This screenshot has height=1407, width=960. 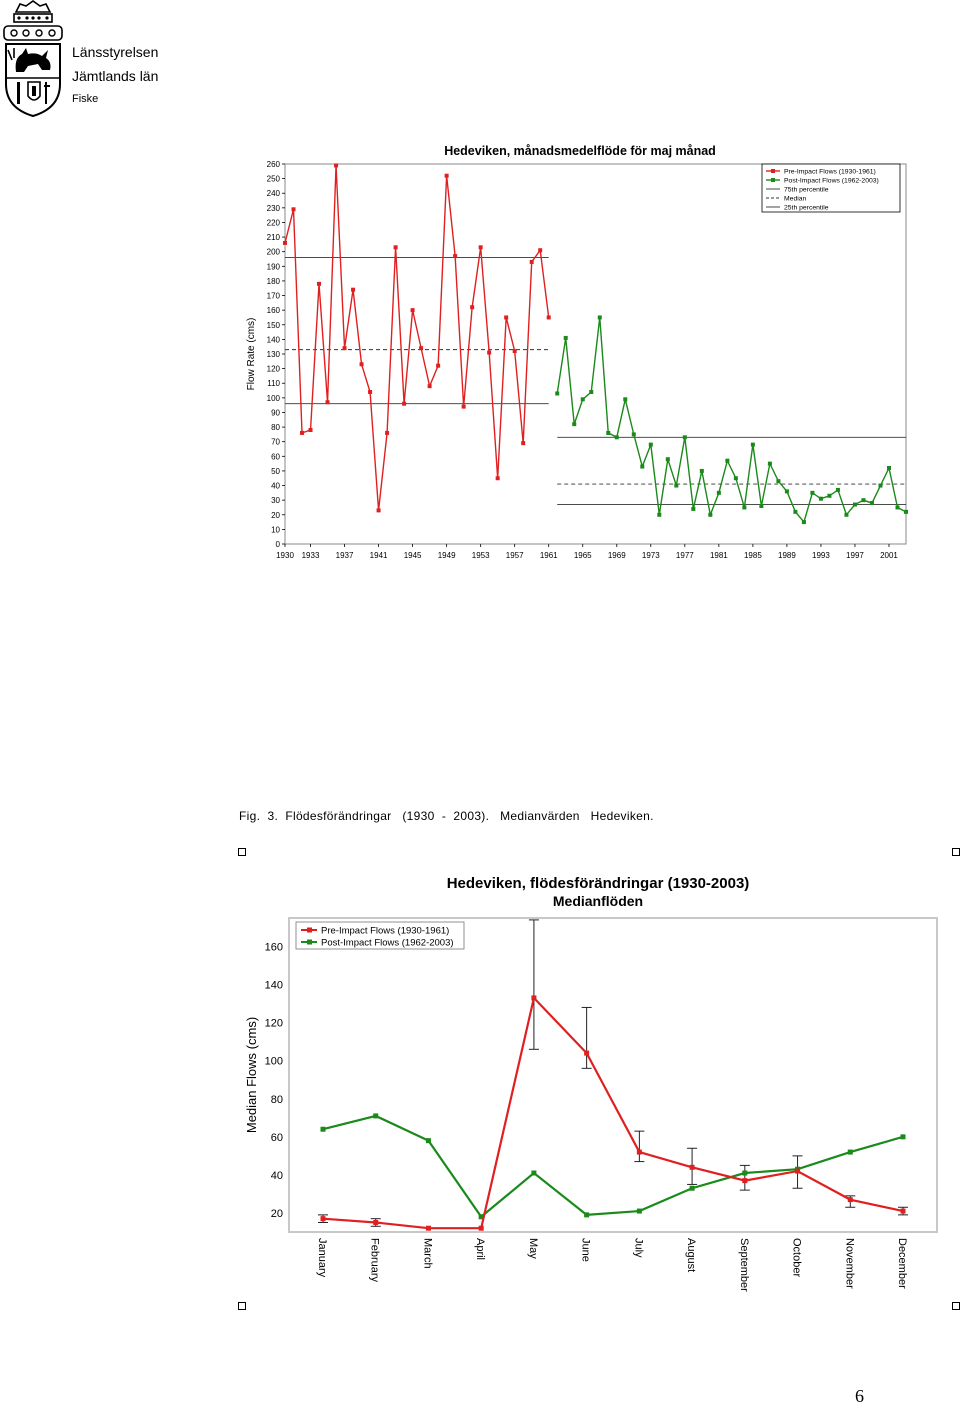 What do you see at coordinates (33, 59) in the screenshot?
I see `coat-of-arms-logo` at bounding box center [33, 59].